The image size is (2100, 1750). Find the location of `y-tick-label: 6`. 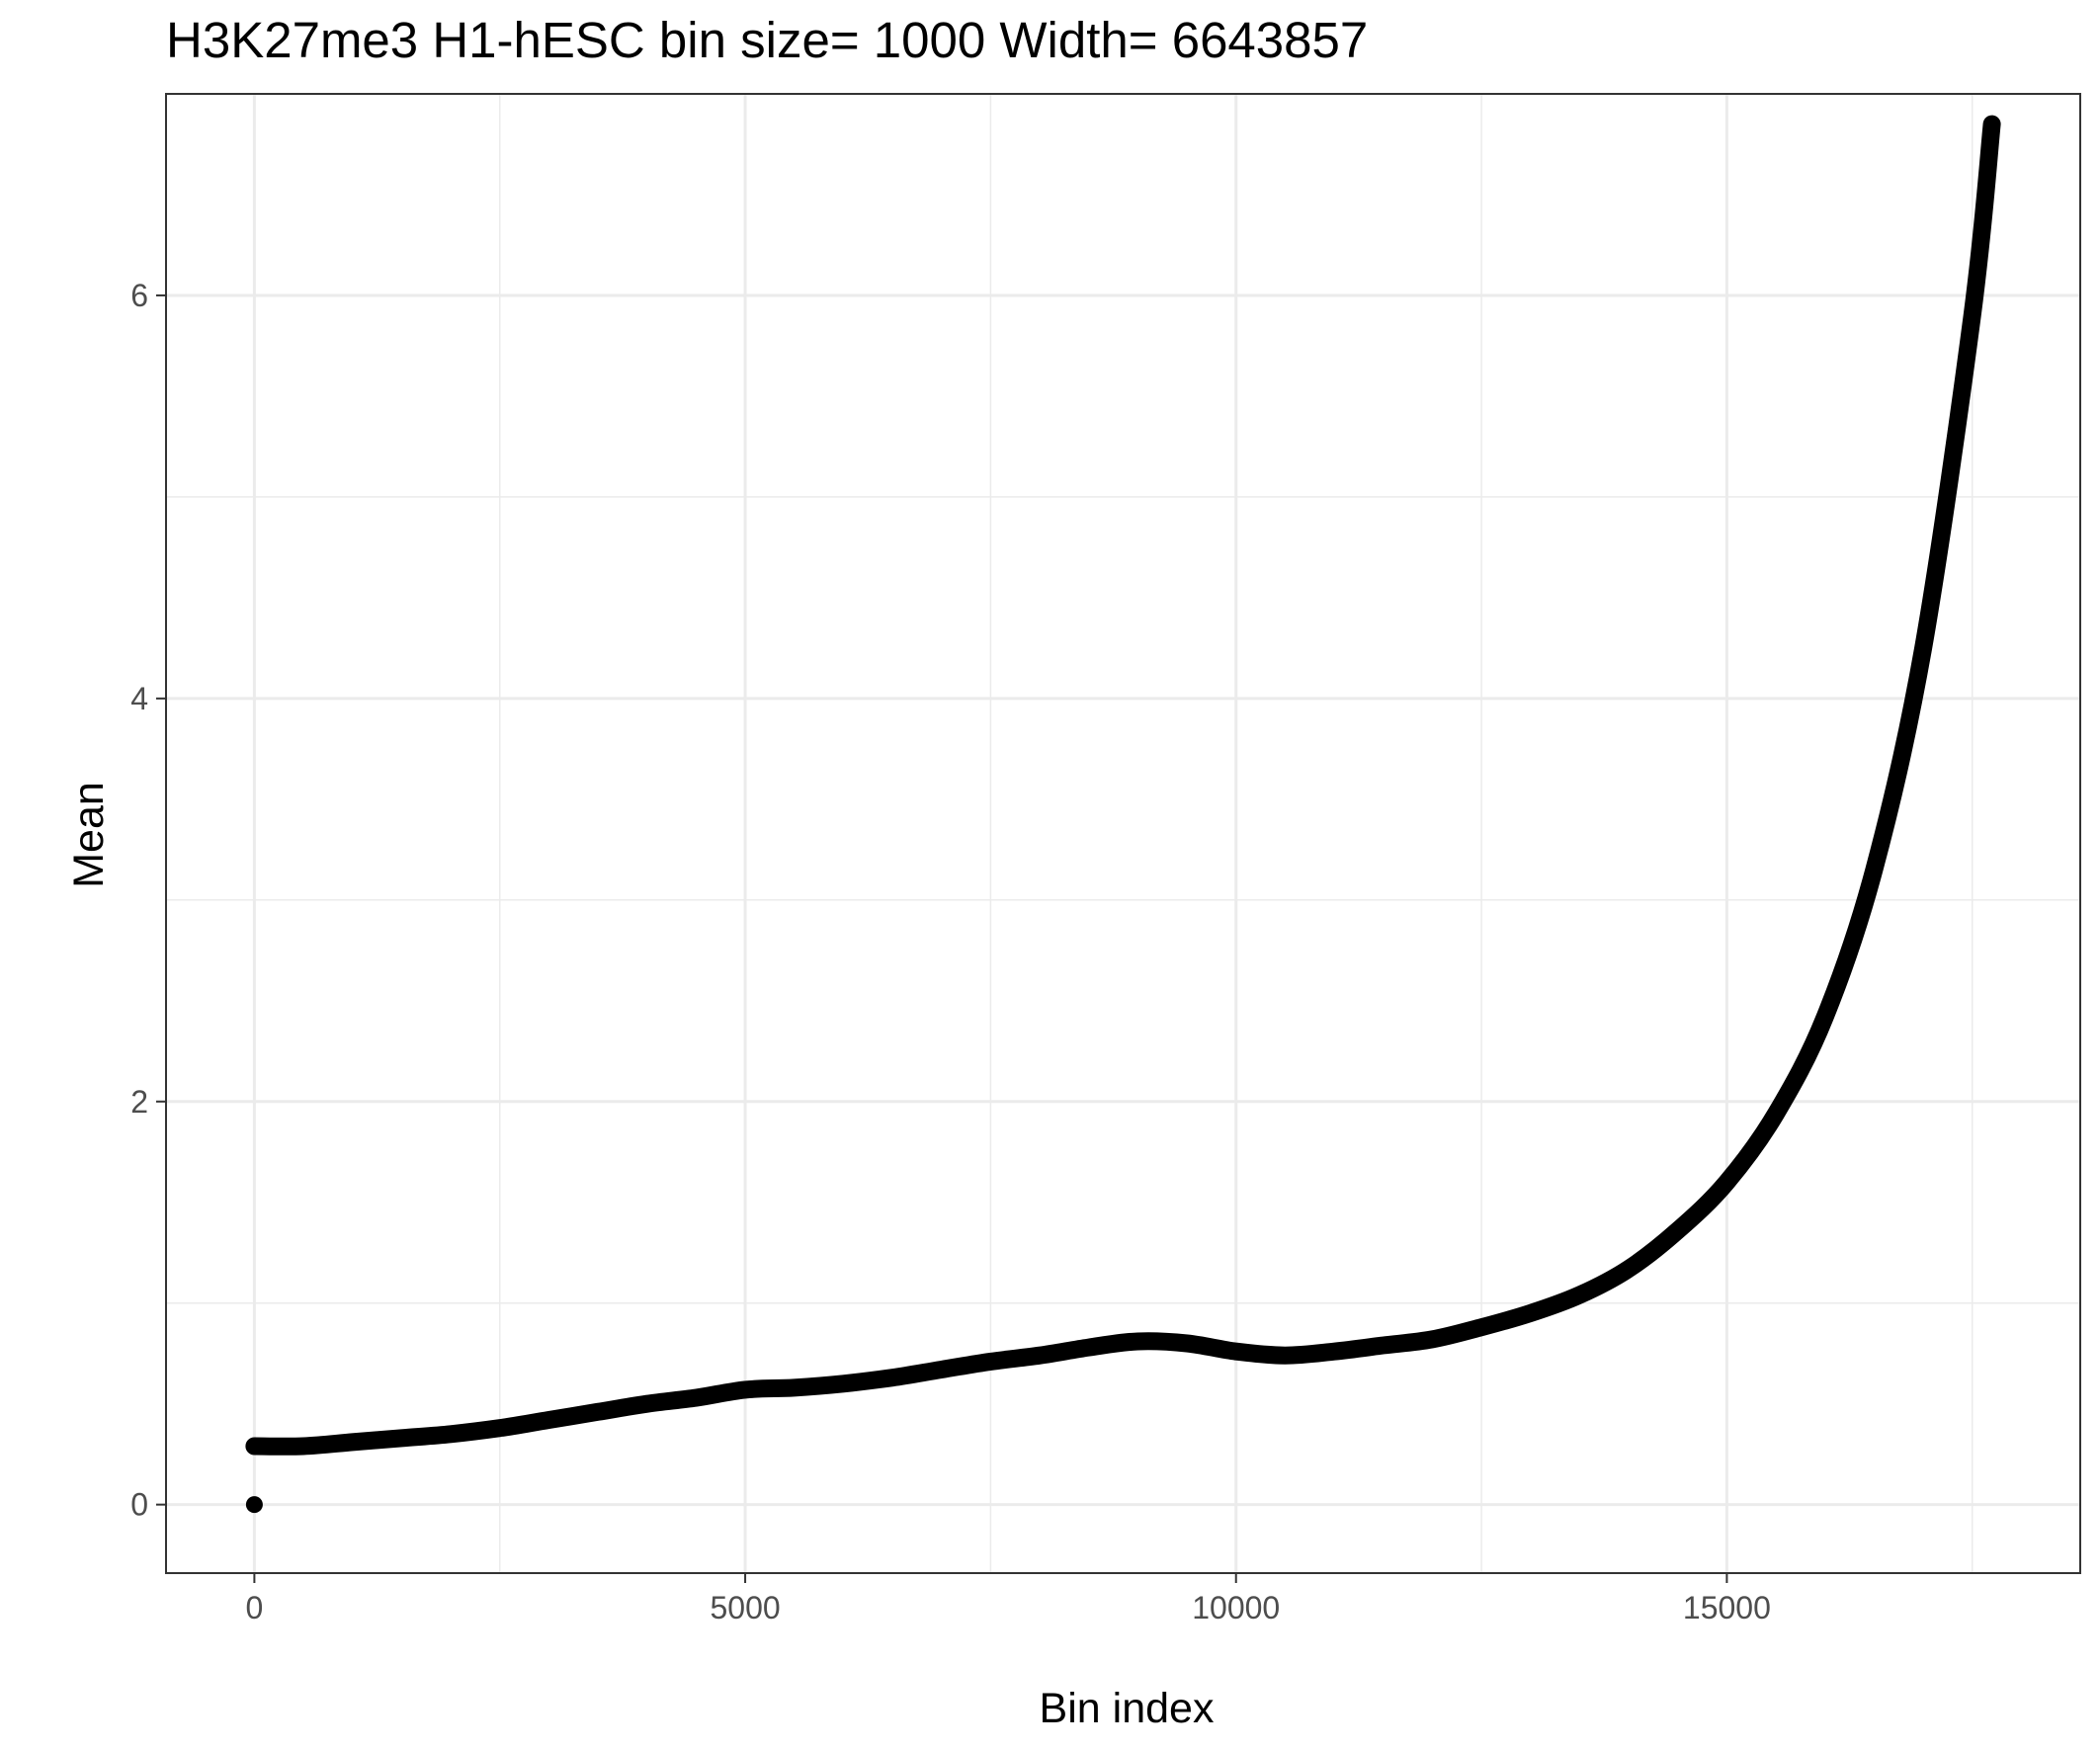

y-tick-label: 6 is located at coordinates (139, 295).